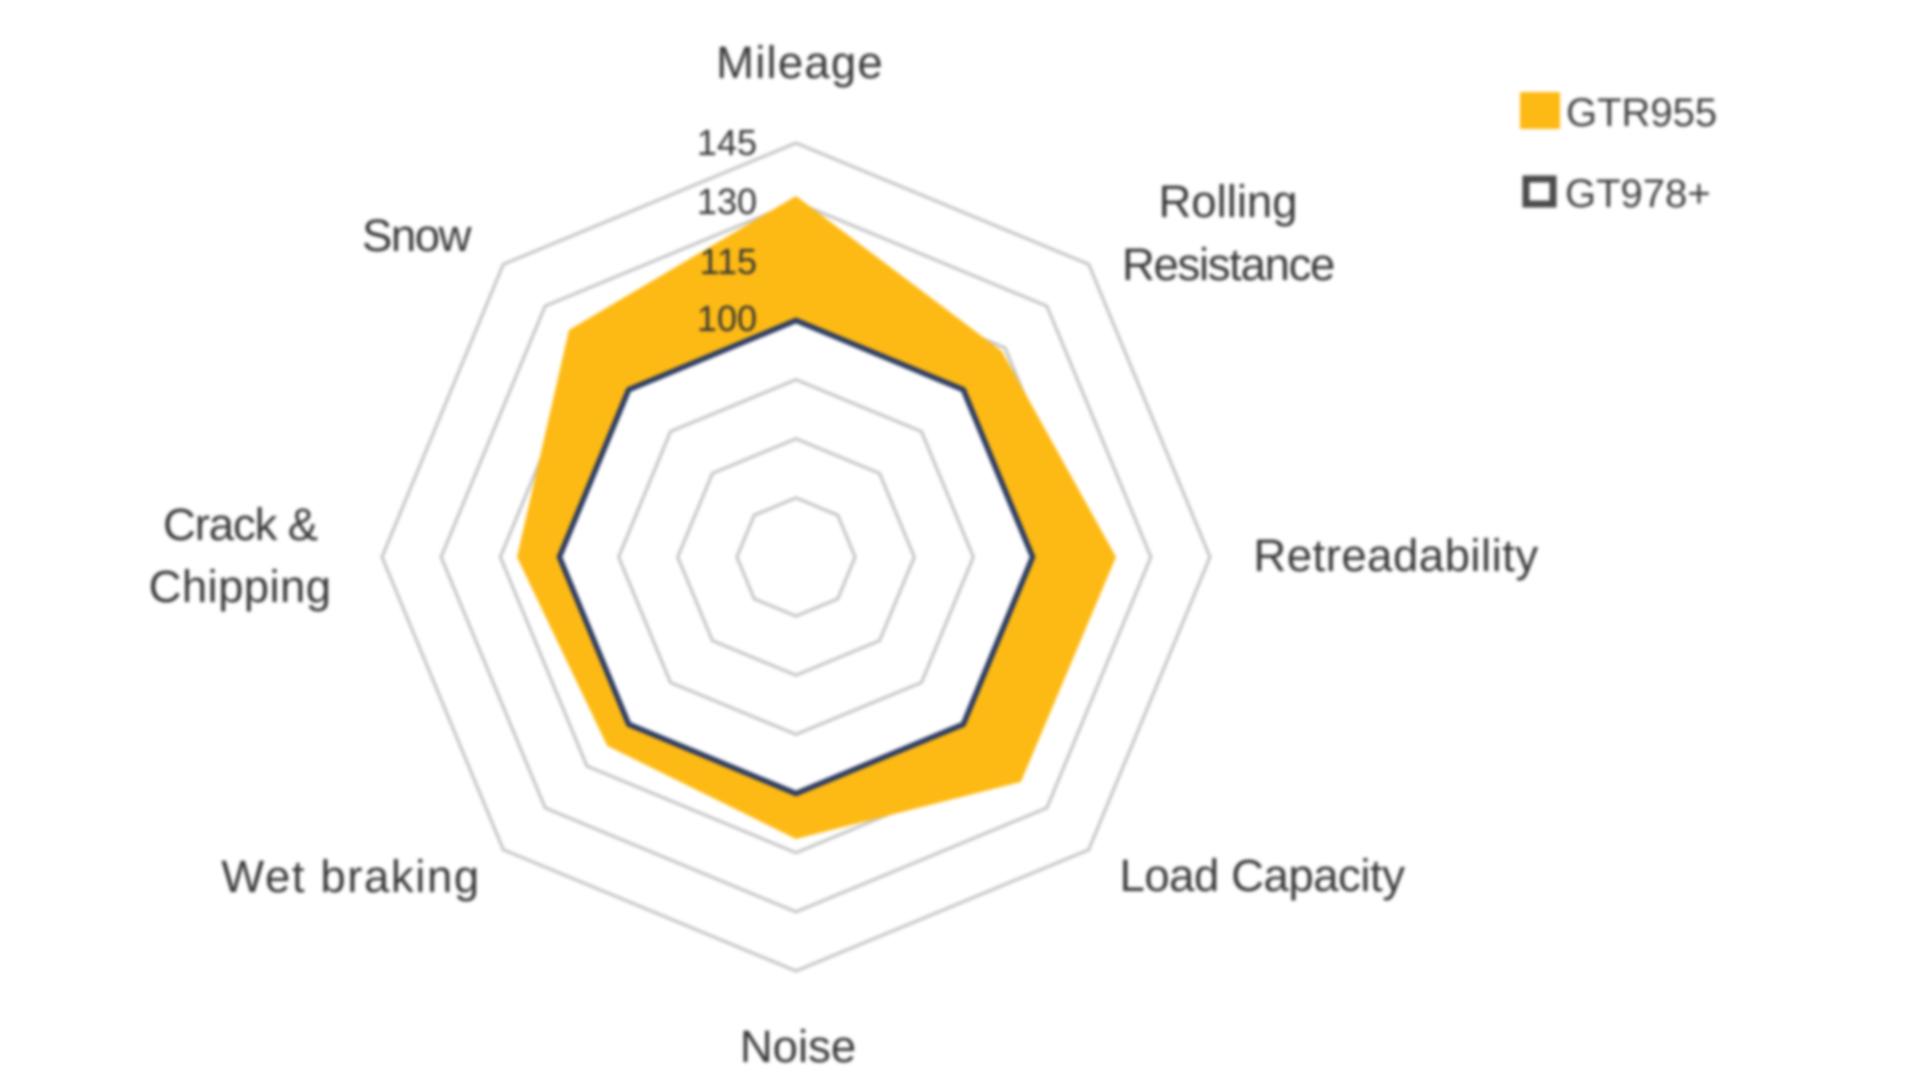 This screenshot has height=1080, width=1920. What do you see at coordinates (417, 235) in the screenshot?
I see `svg-text: Snow` at bounding box center [417, 235].